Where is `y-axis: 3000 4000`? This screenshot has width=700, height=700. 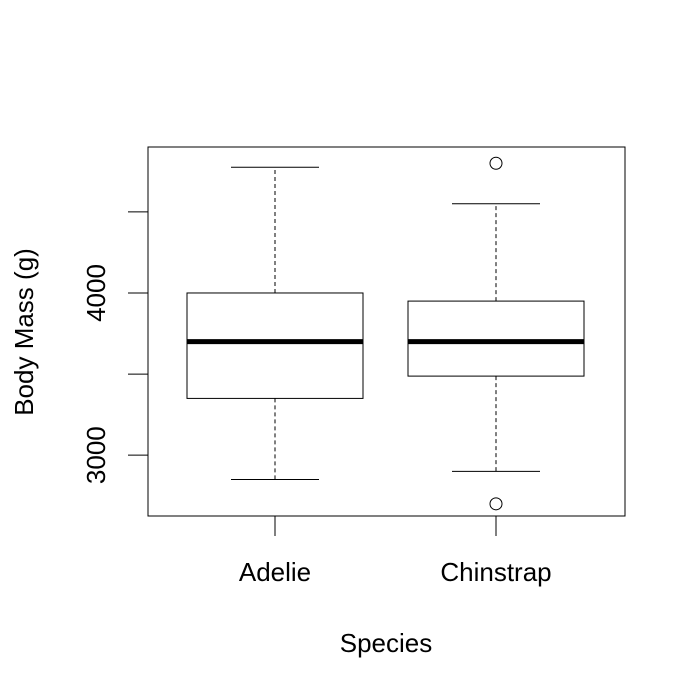
y-axis: 3000 4000 is located at coordinates (114, 347).